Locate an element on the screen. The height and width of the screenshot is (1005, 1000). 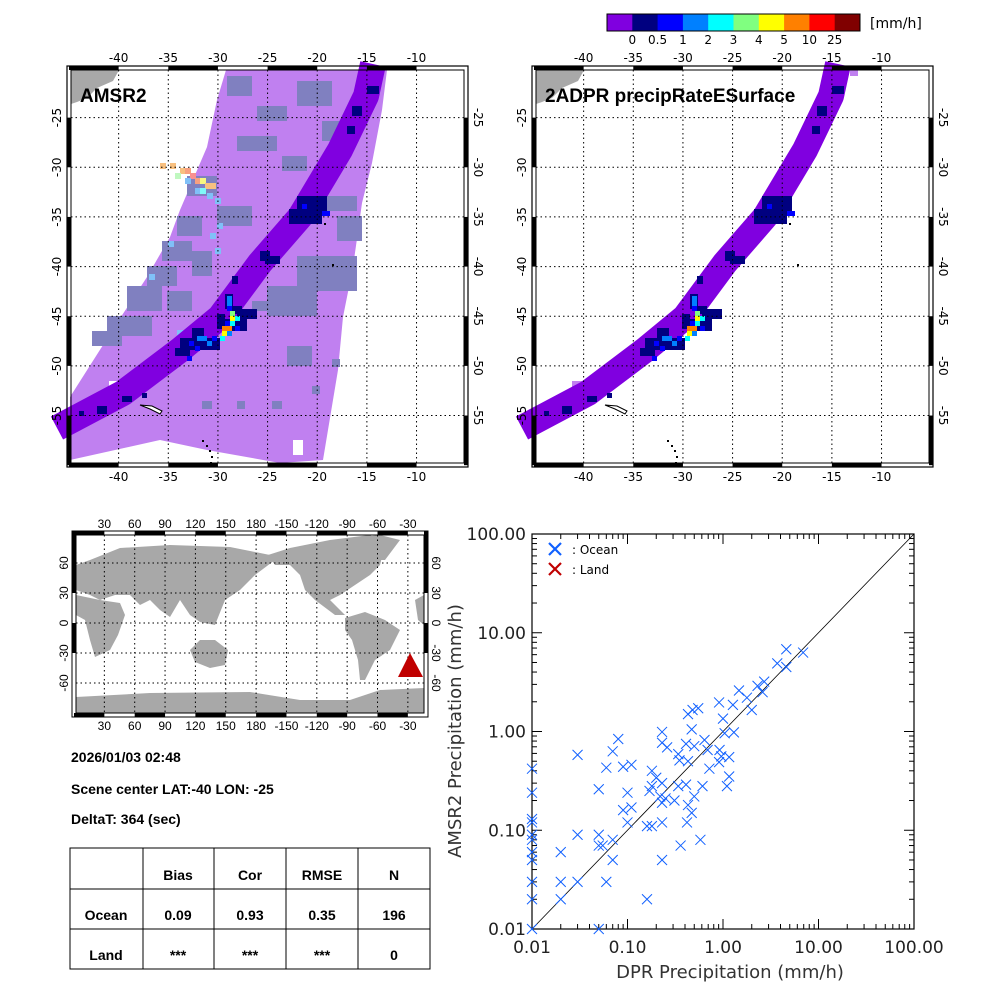
world-lon-label-top: -90 is located at coordinates (347, 524).